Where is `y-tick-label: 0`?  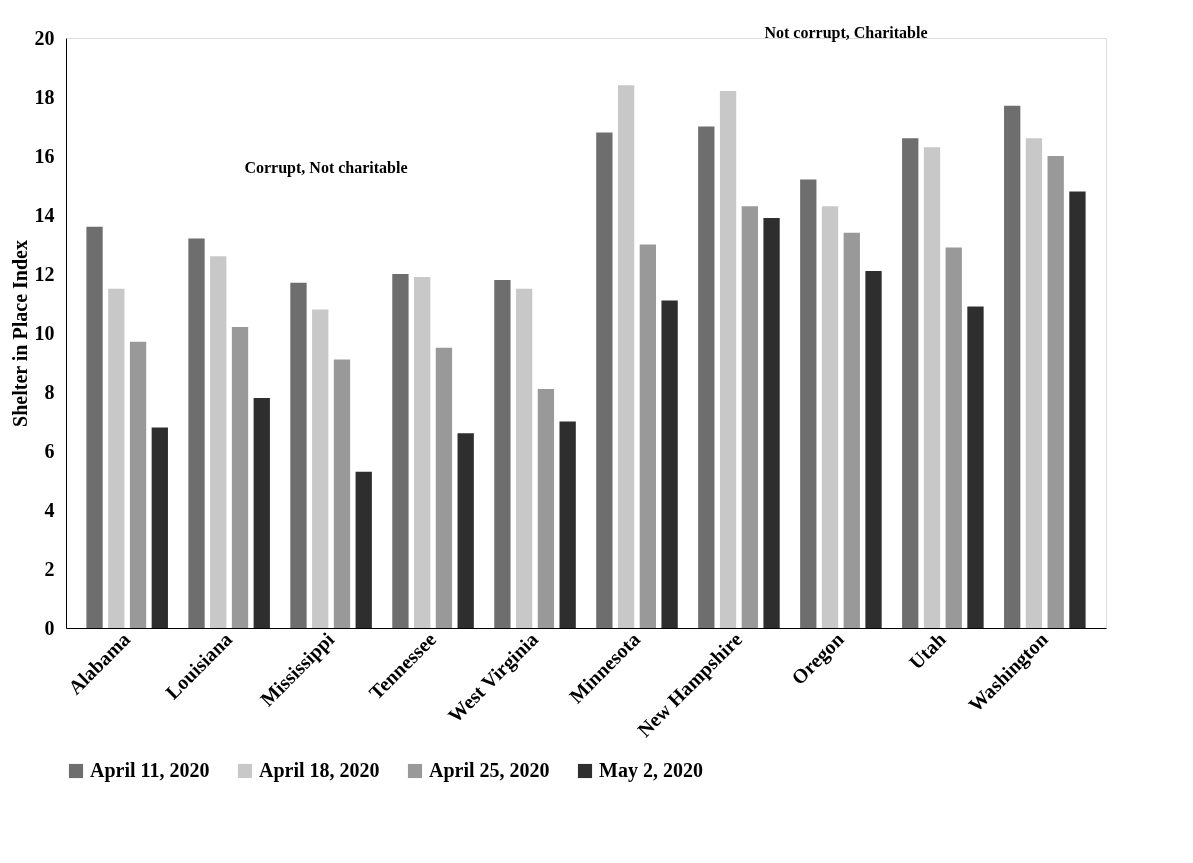 y-tick-label: 0 is located at coordinates (49, 627).